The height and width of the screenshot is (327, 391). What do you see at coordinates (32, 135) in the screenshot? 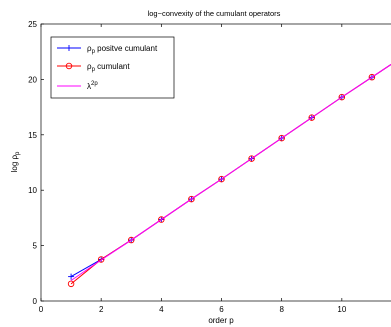
I see `y-tick-label: 15` at bounding box center [32, 135].